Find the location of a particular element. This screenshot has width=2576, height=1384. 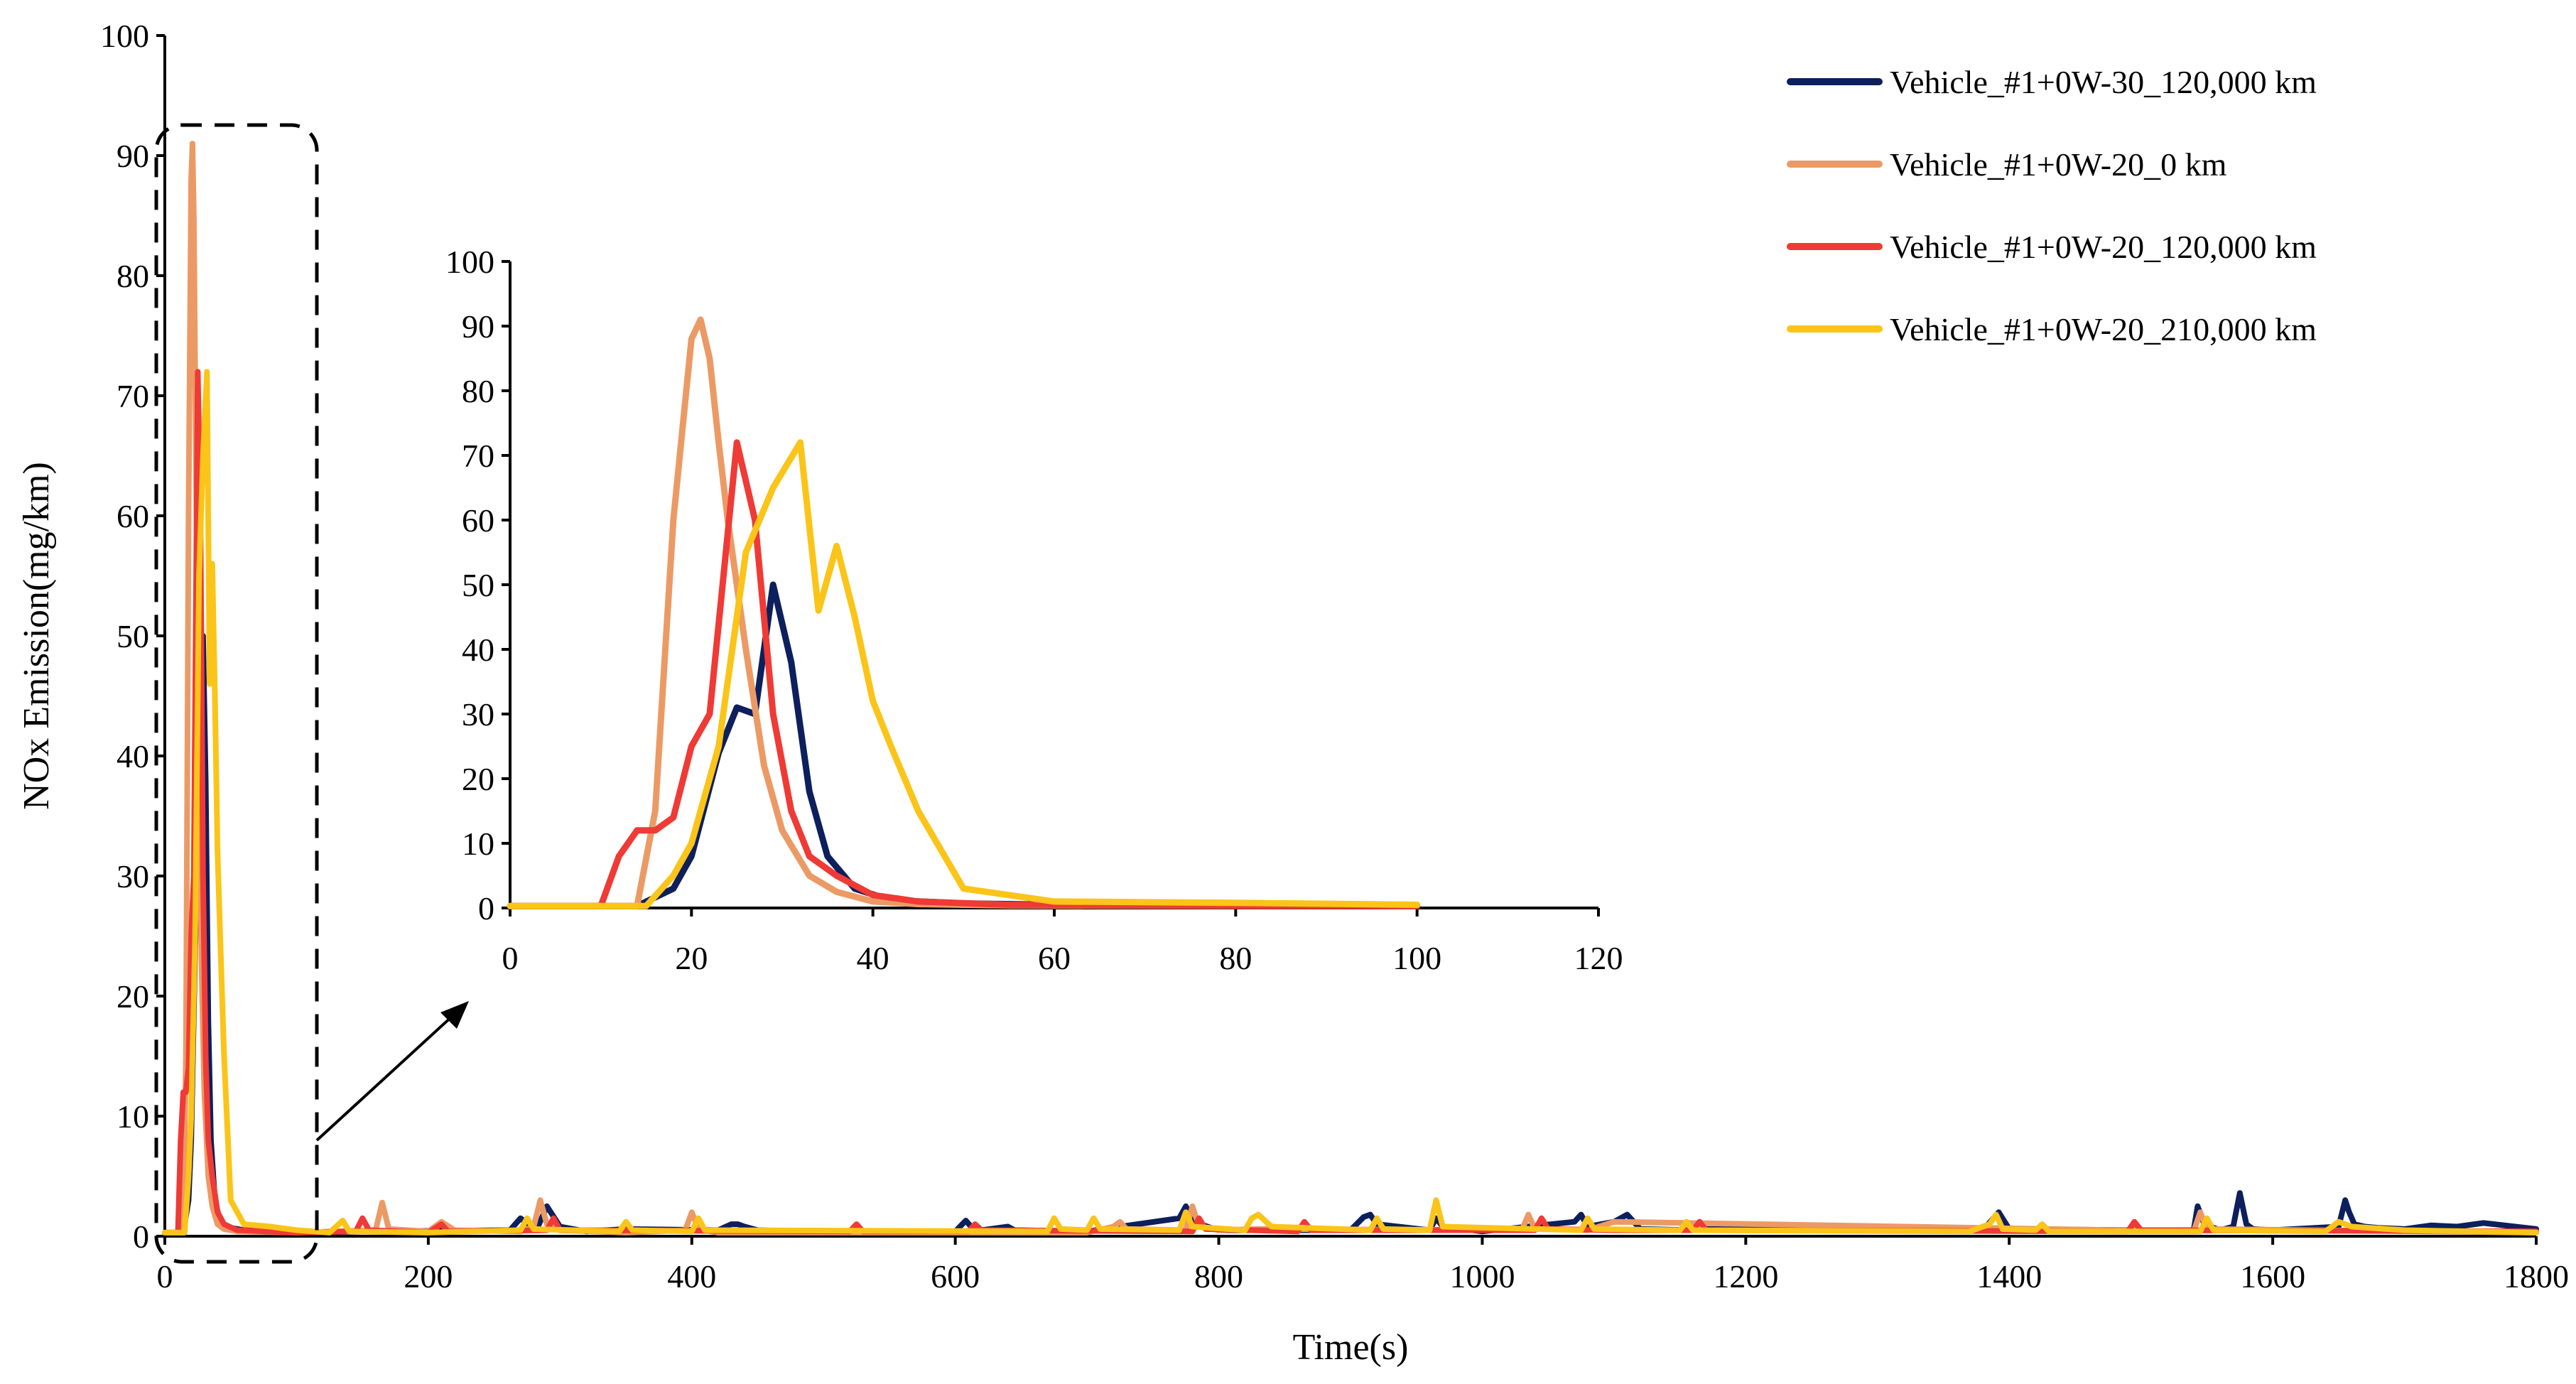

main-y-tick-label: 70 is located at coordinates (133, 396).